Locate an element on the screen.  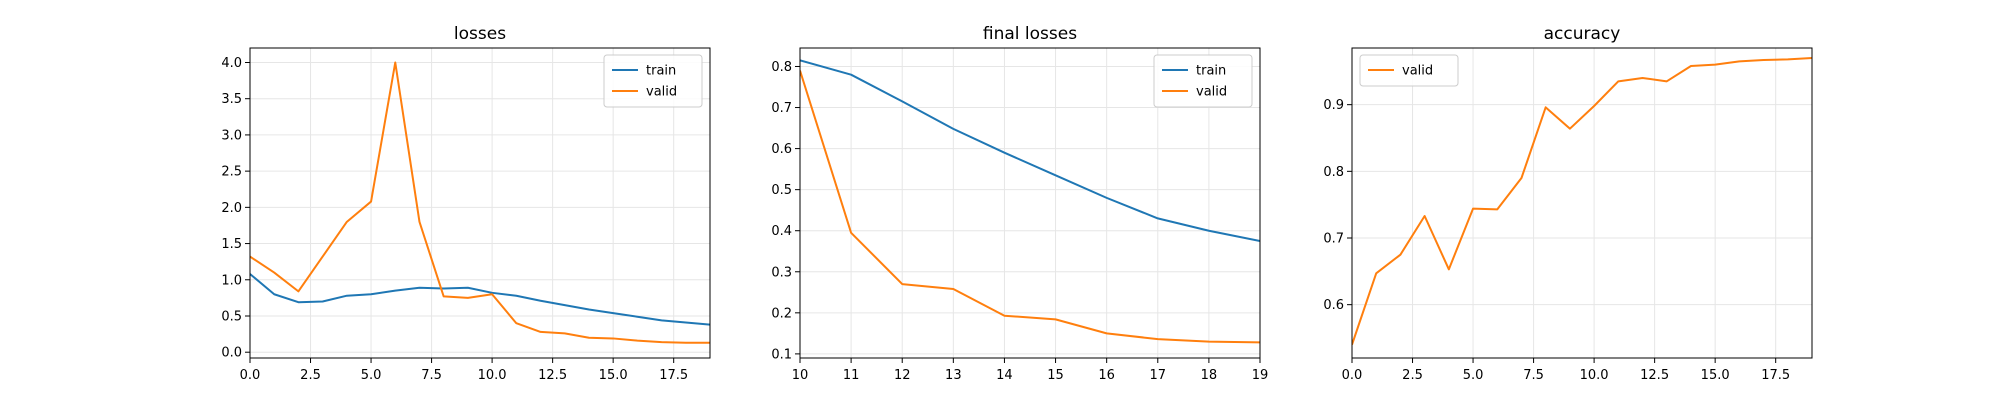
y-tick-label: 4.0 is located at coordinates (231, 63).